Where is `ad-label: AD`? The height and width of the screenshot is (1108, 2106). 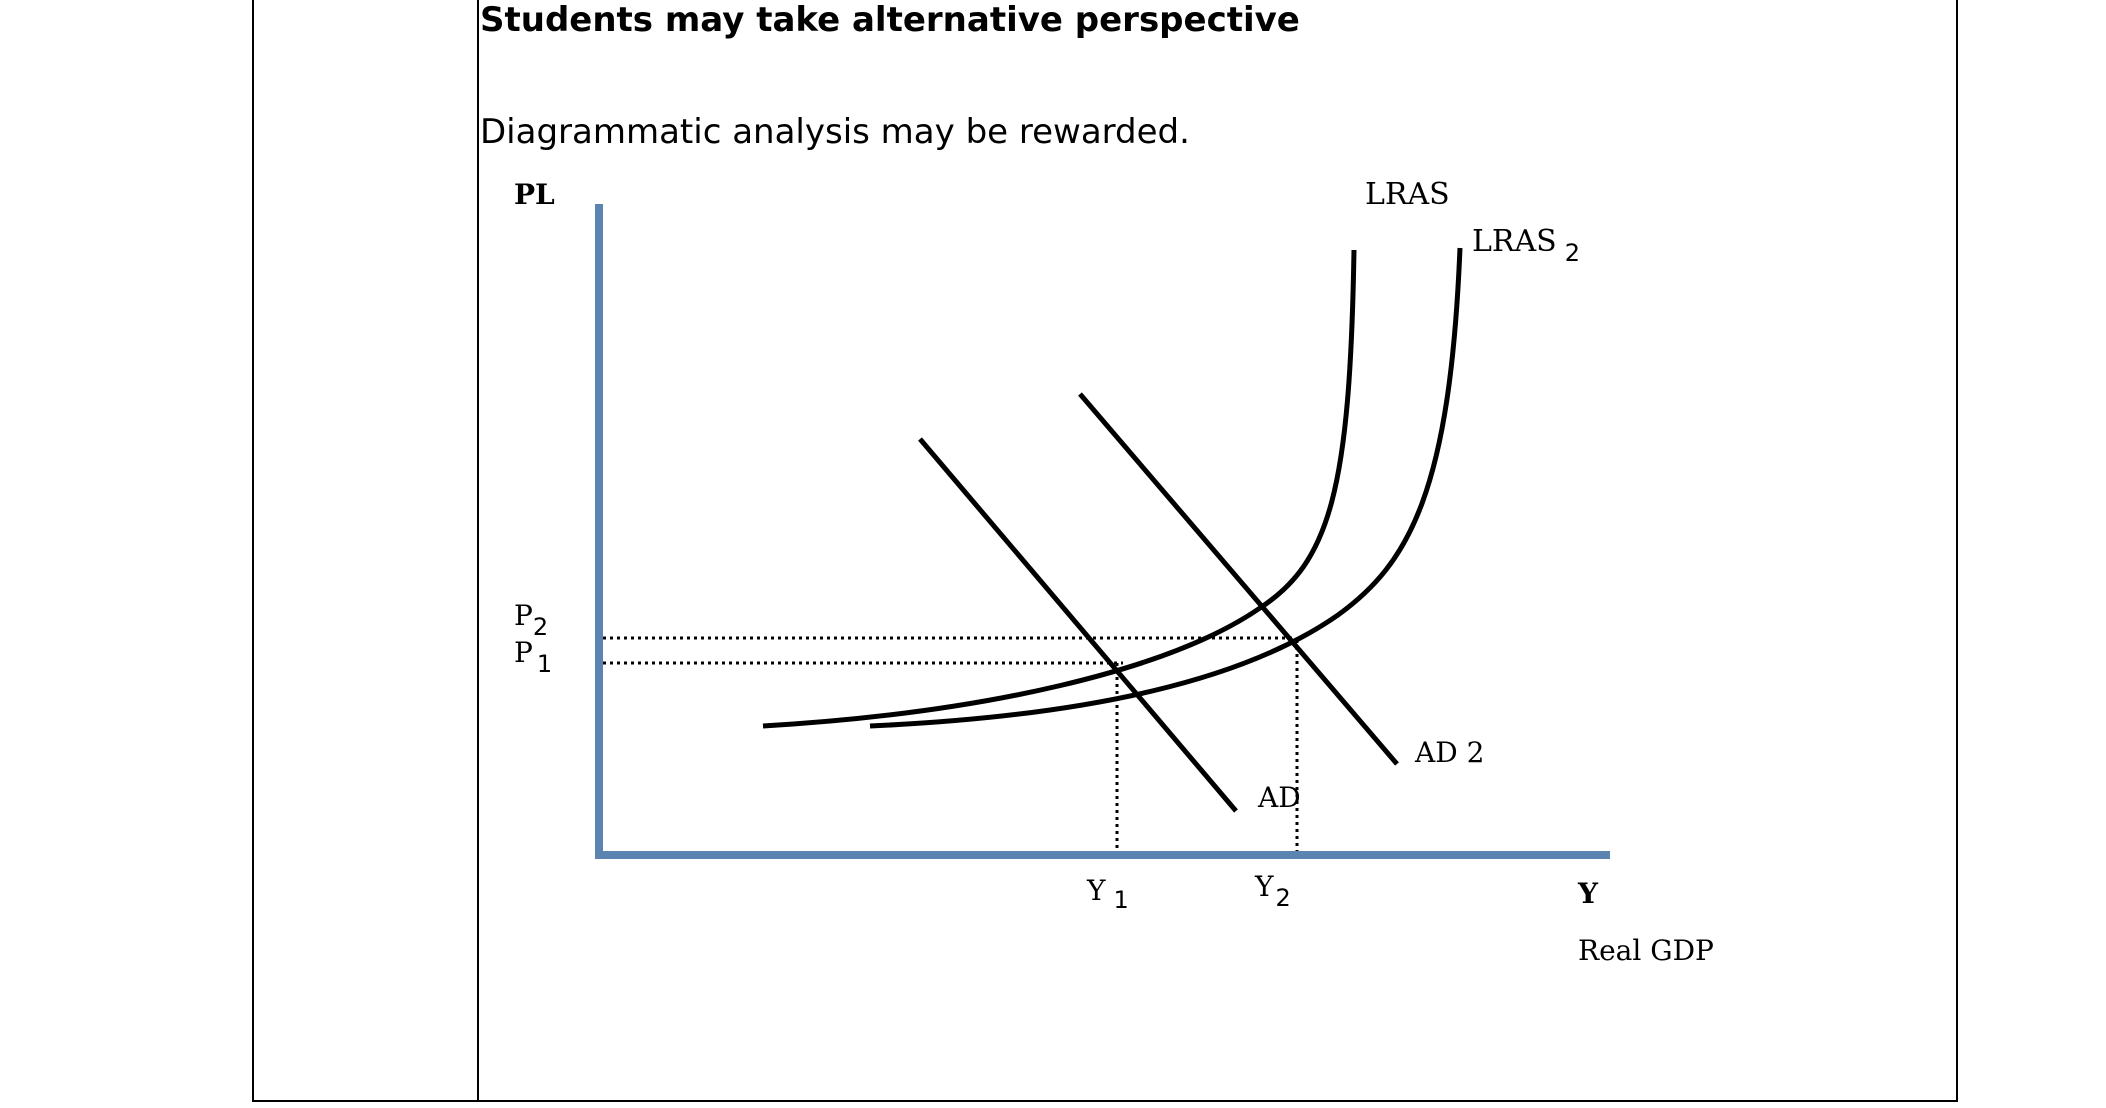 ad-label: AD is located at coordinates (1279, 797).